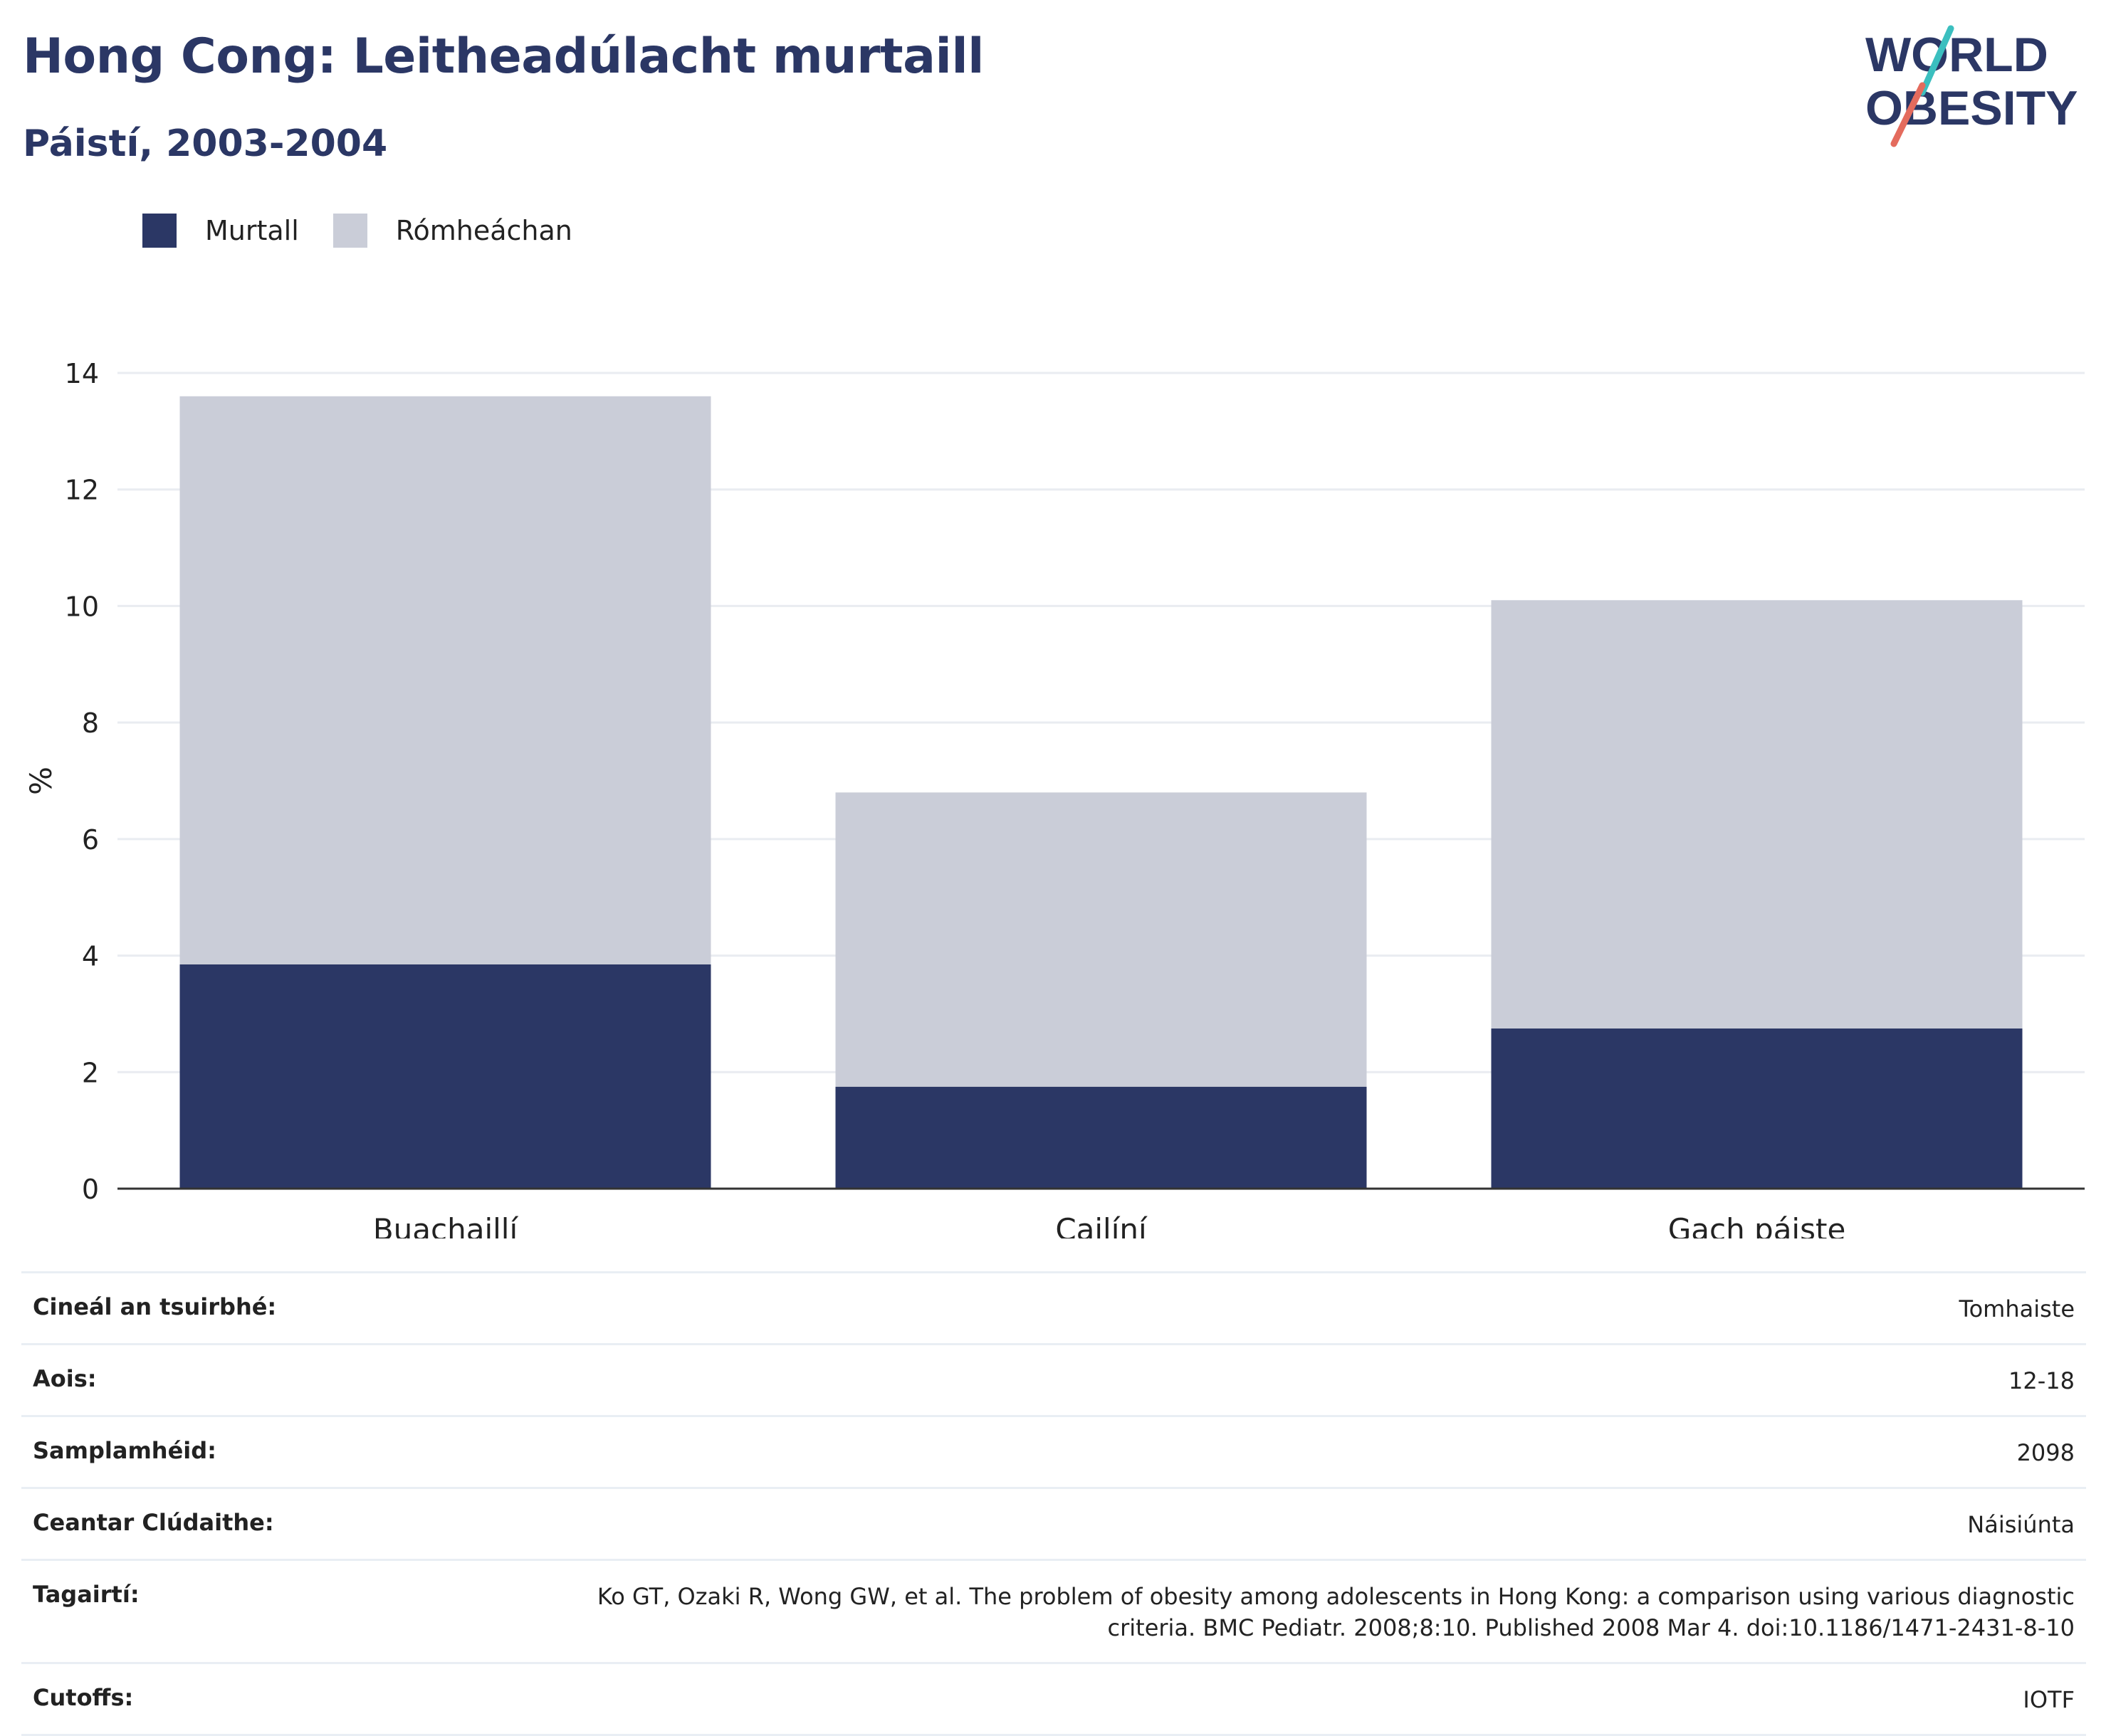  I want to click on details-value: 12-18, so click(2041, 1380).